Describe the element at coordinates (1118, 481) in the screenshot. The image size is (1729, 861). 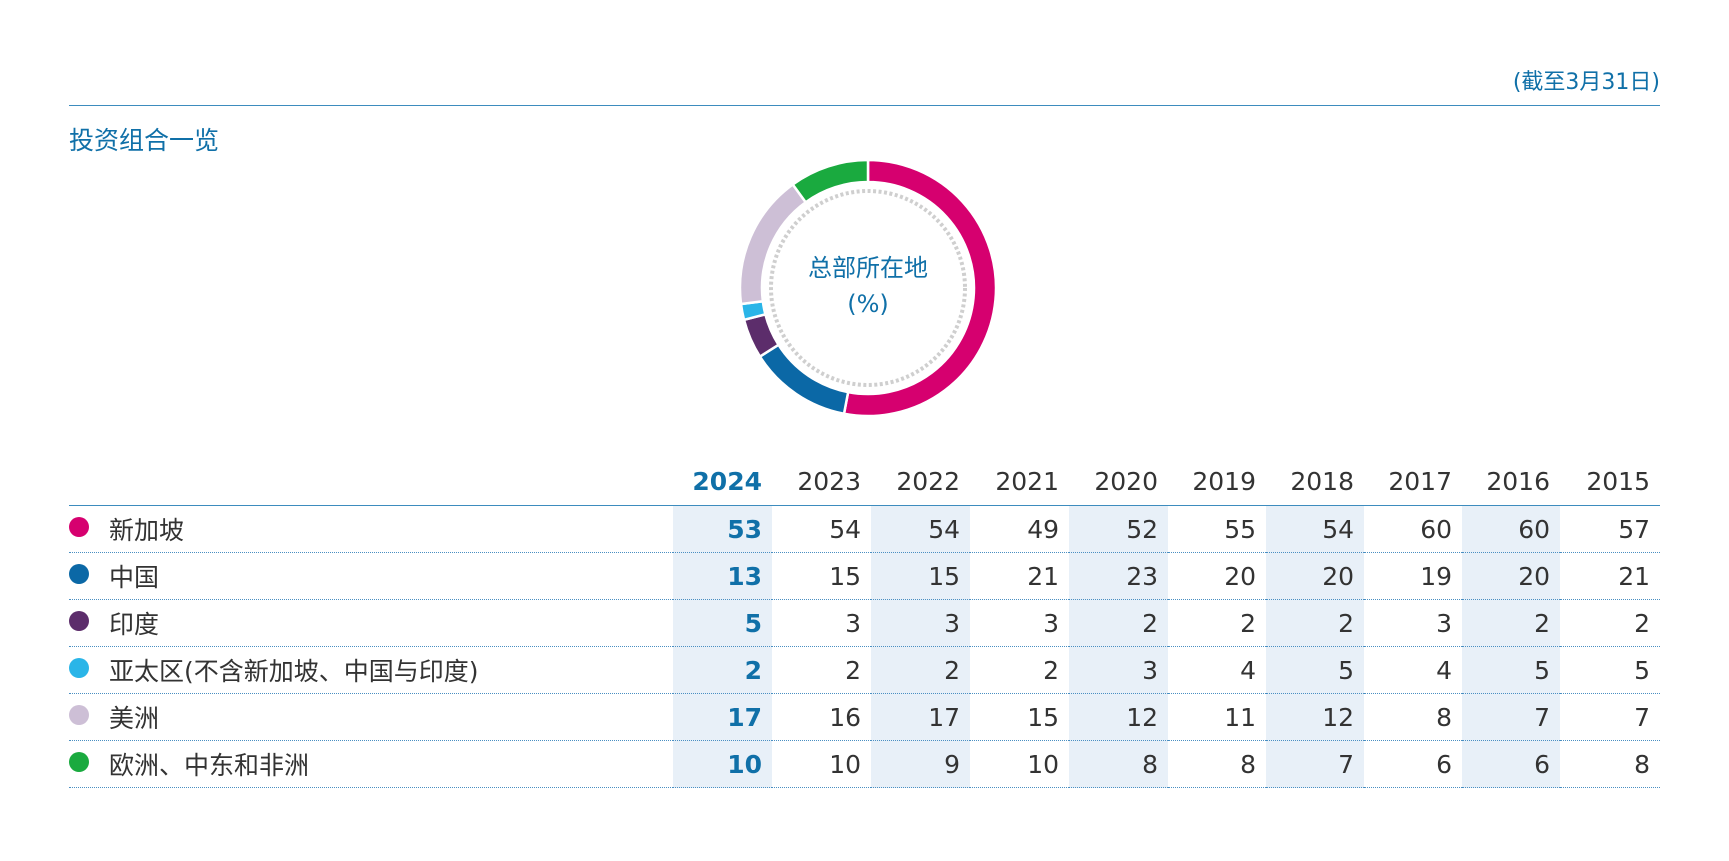
I see `header-year: 2020` at that location.